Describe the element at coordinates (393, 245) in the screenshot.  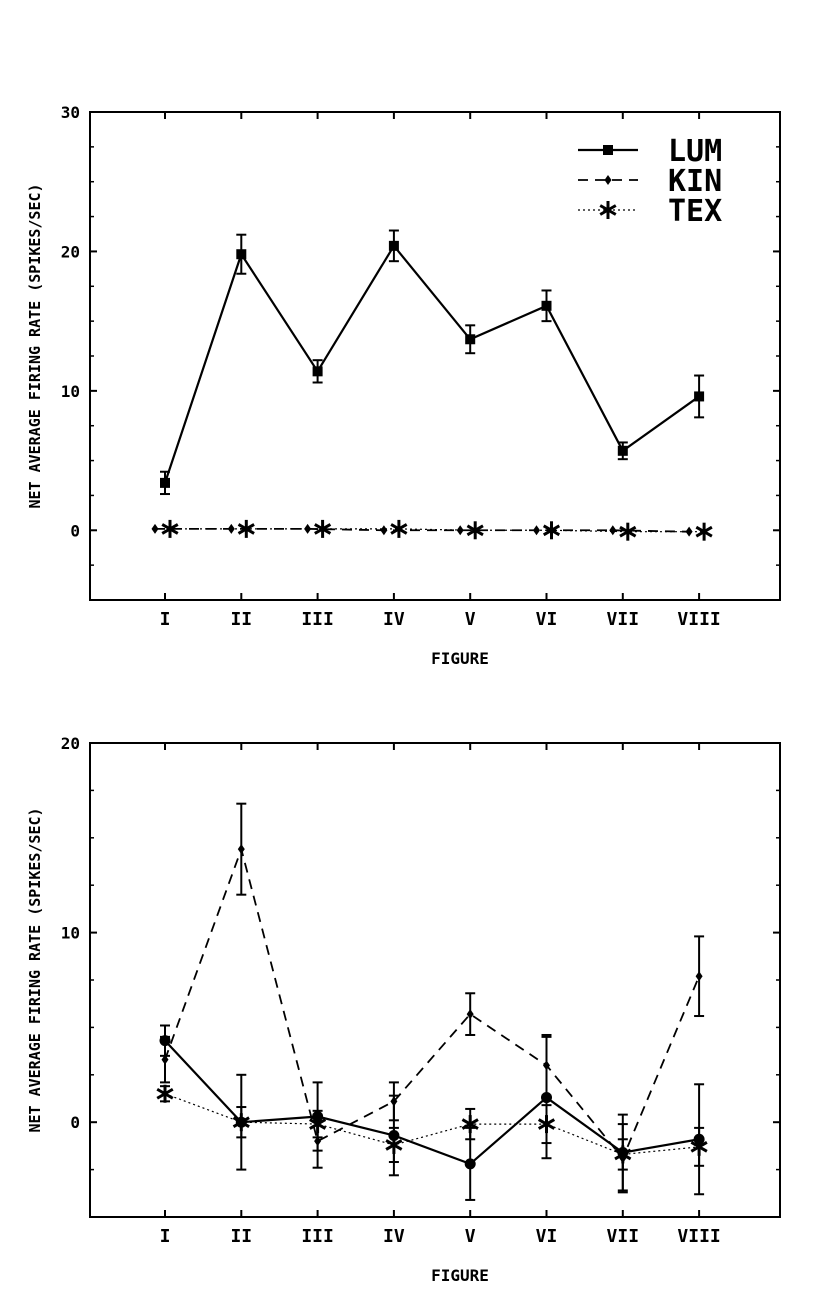
I see `chart1-point-1-IV` at that location.